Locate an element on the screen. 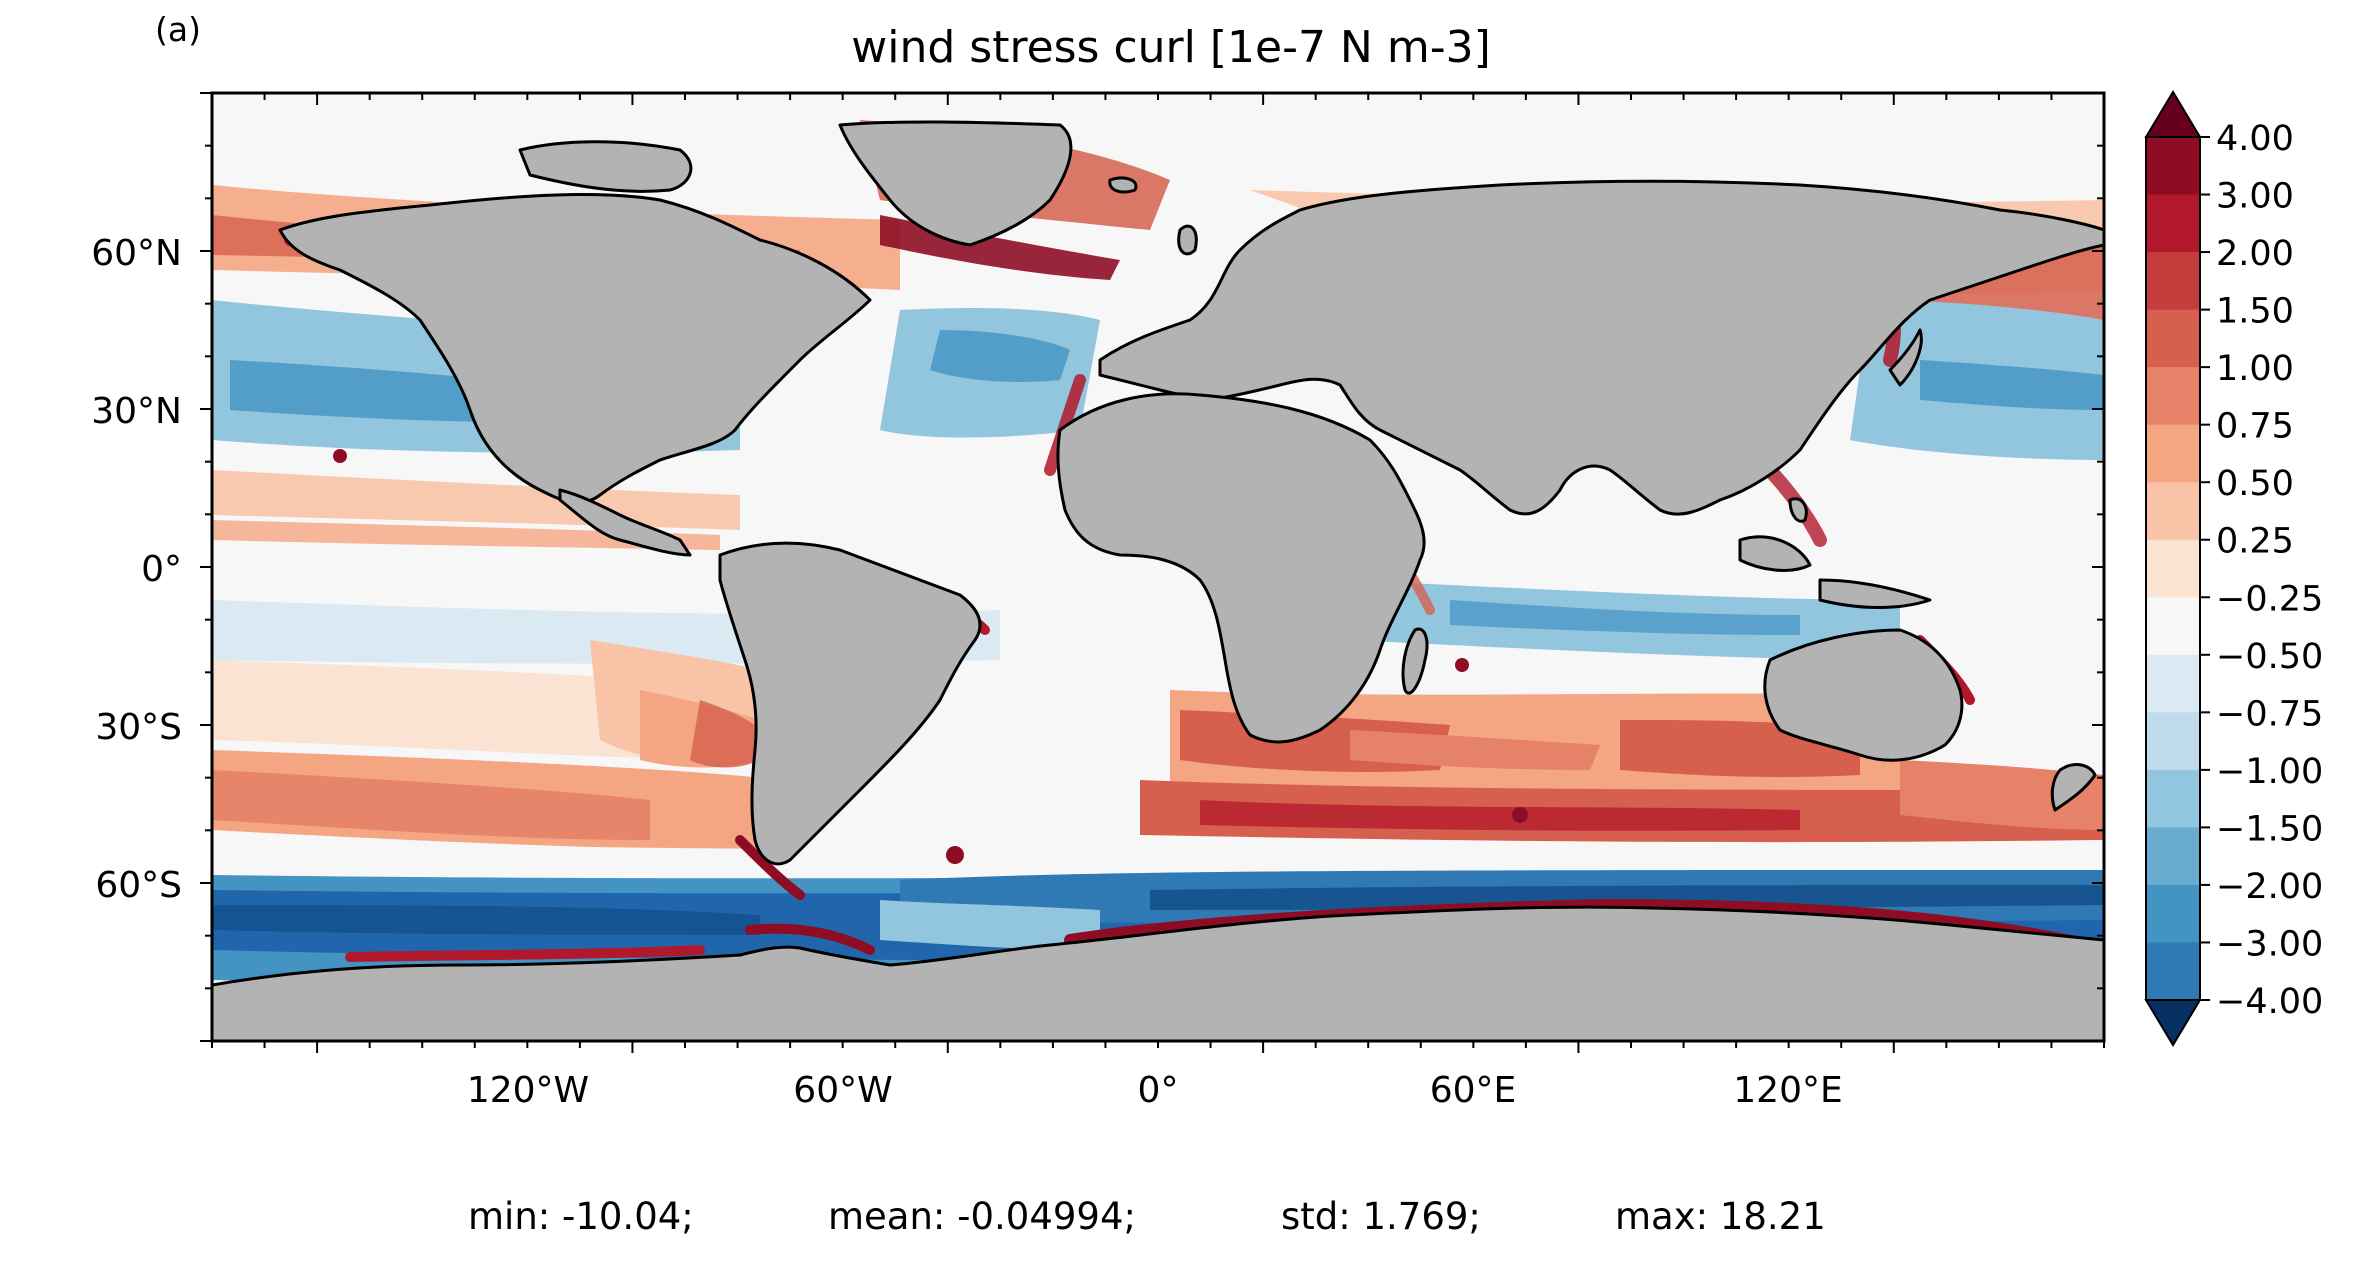 This screenshot has height=1263, width=2362. lat-label-60s: 60°S is located at coordinates (138, 885).